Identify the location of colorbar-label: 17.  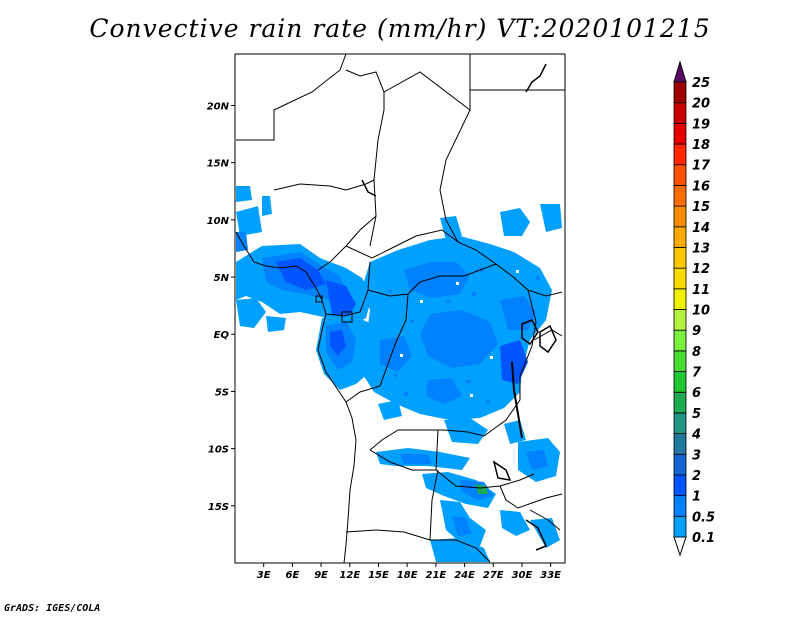
(701, 166).